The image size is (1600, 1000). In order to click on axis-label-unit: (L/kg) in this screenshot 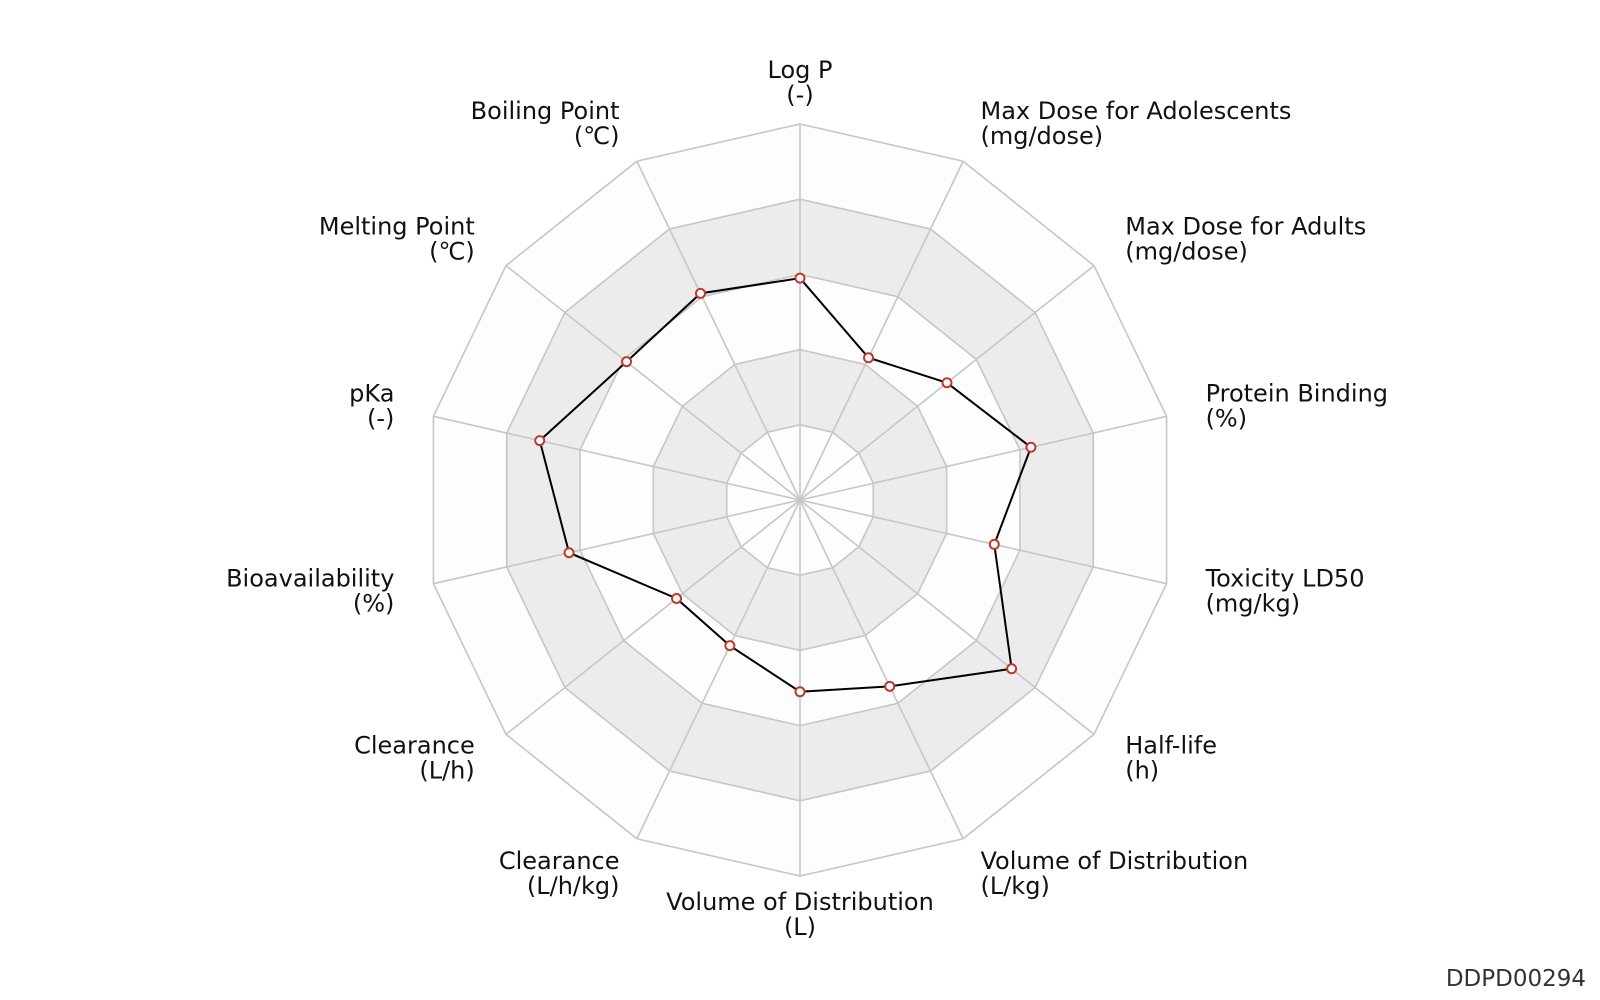, I will do `click(1014, 886)`.